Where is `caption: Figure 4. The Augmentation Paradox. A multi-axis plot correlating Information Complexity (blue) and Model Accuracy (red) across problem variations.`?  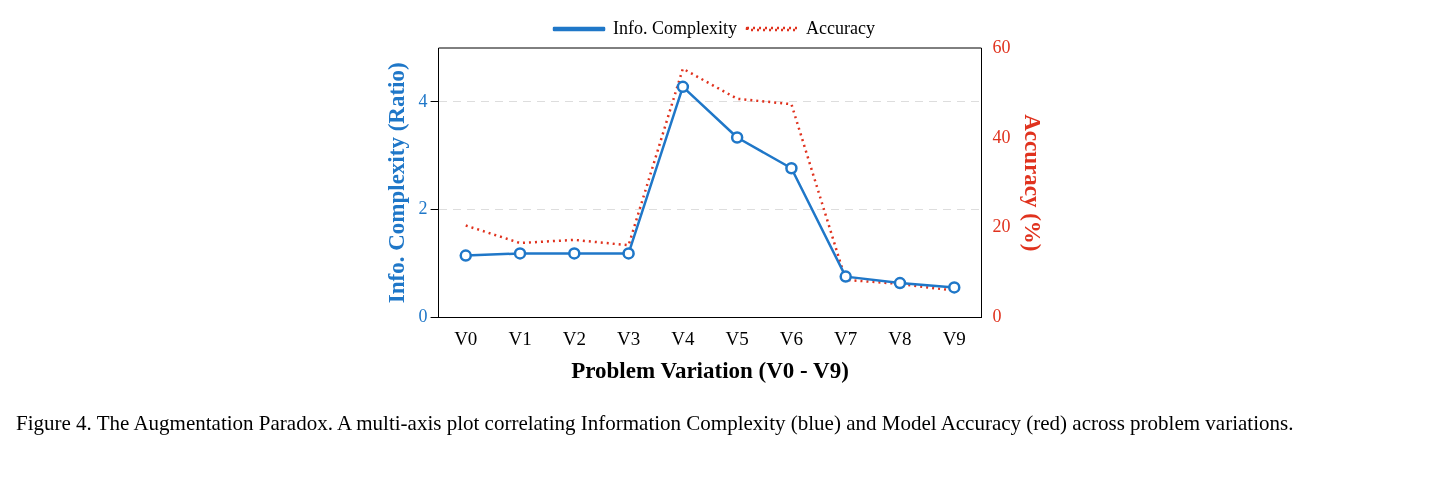
caption: Figure 4. The Augmentation Paradox. A multi-axis plot correlating Information Complexity (blue) and Model Accuracy (red) across problem variations. is located at coordinates (655, 423).